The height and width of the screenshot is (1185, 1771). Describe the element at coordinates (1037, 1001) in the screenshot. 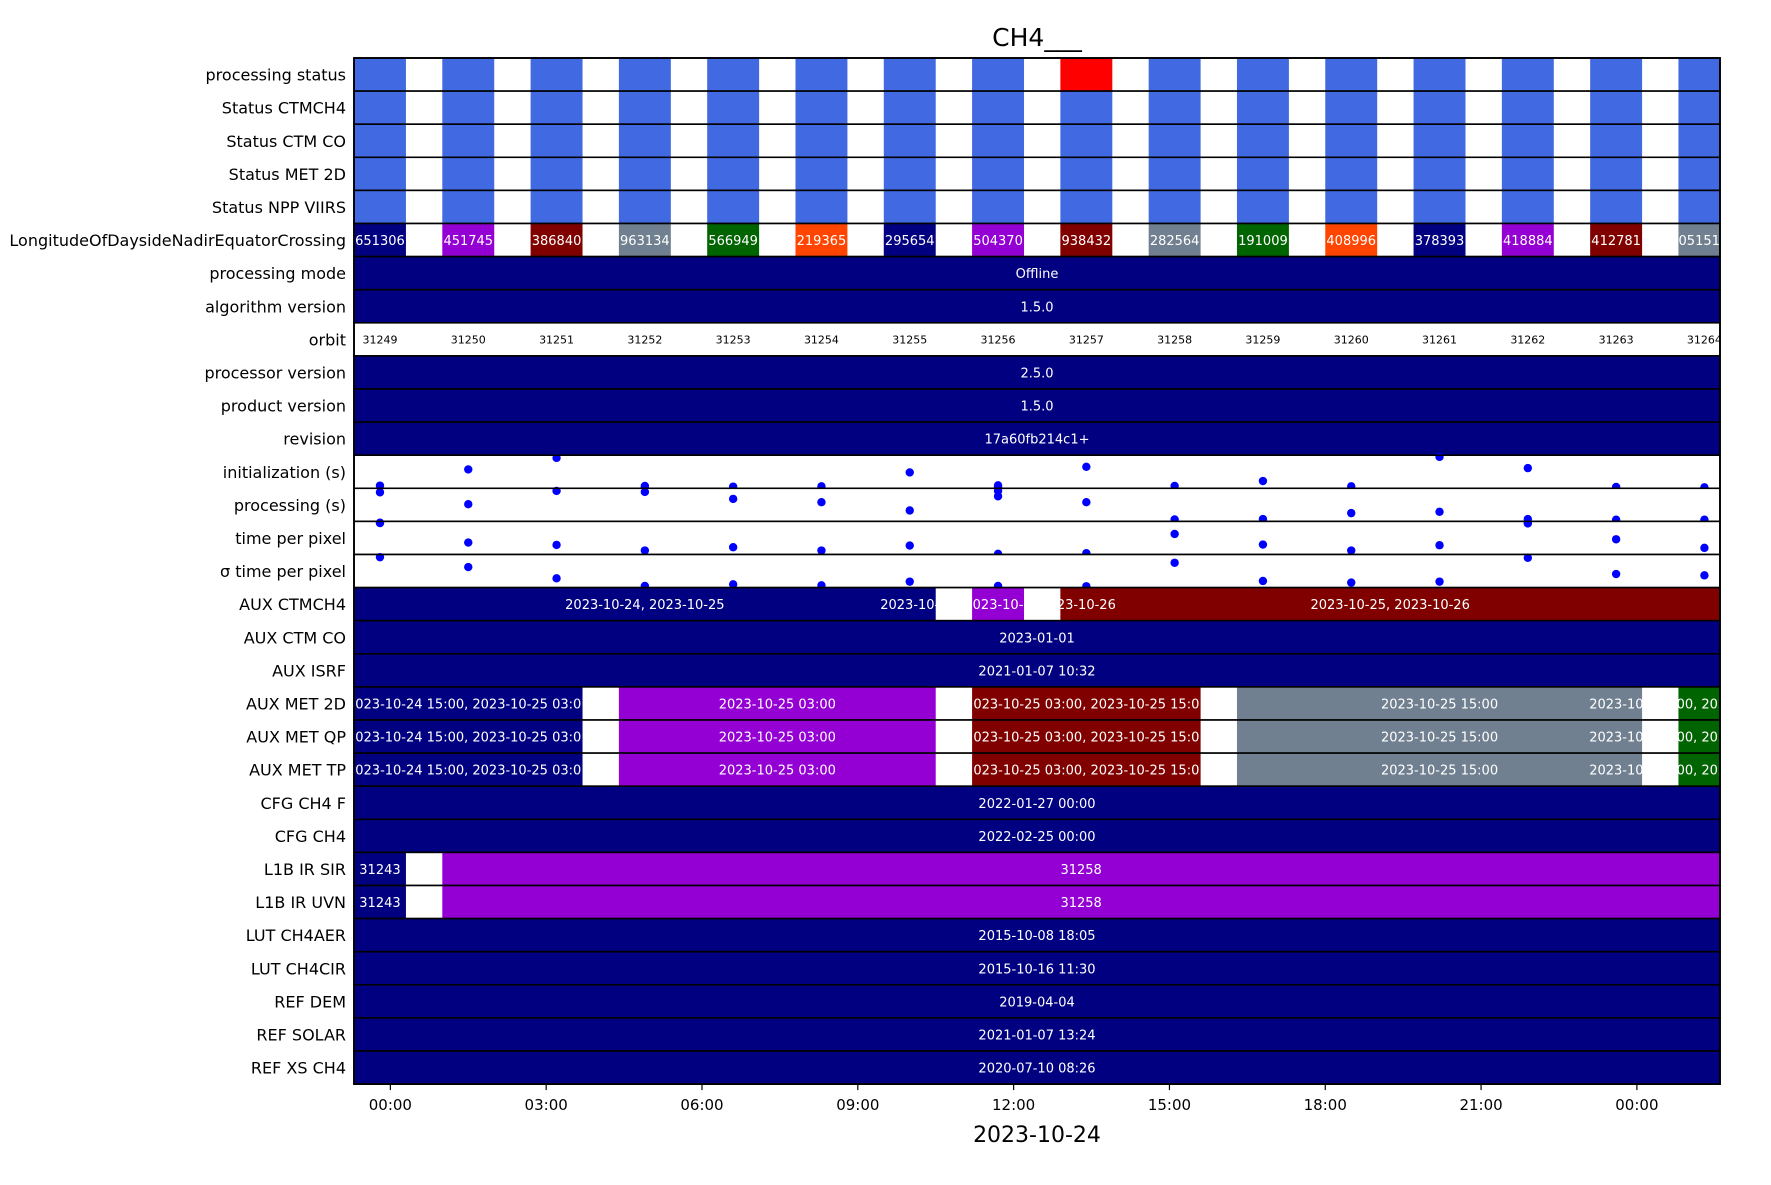

I see `row-content: 2019-04-04` at that location.